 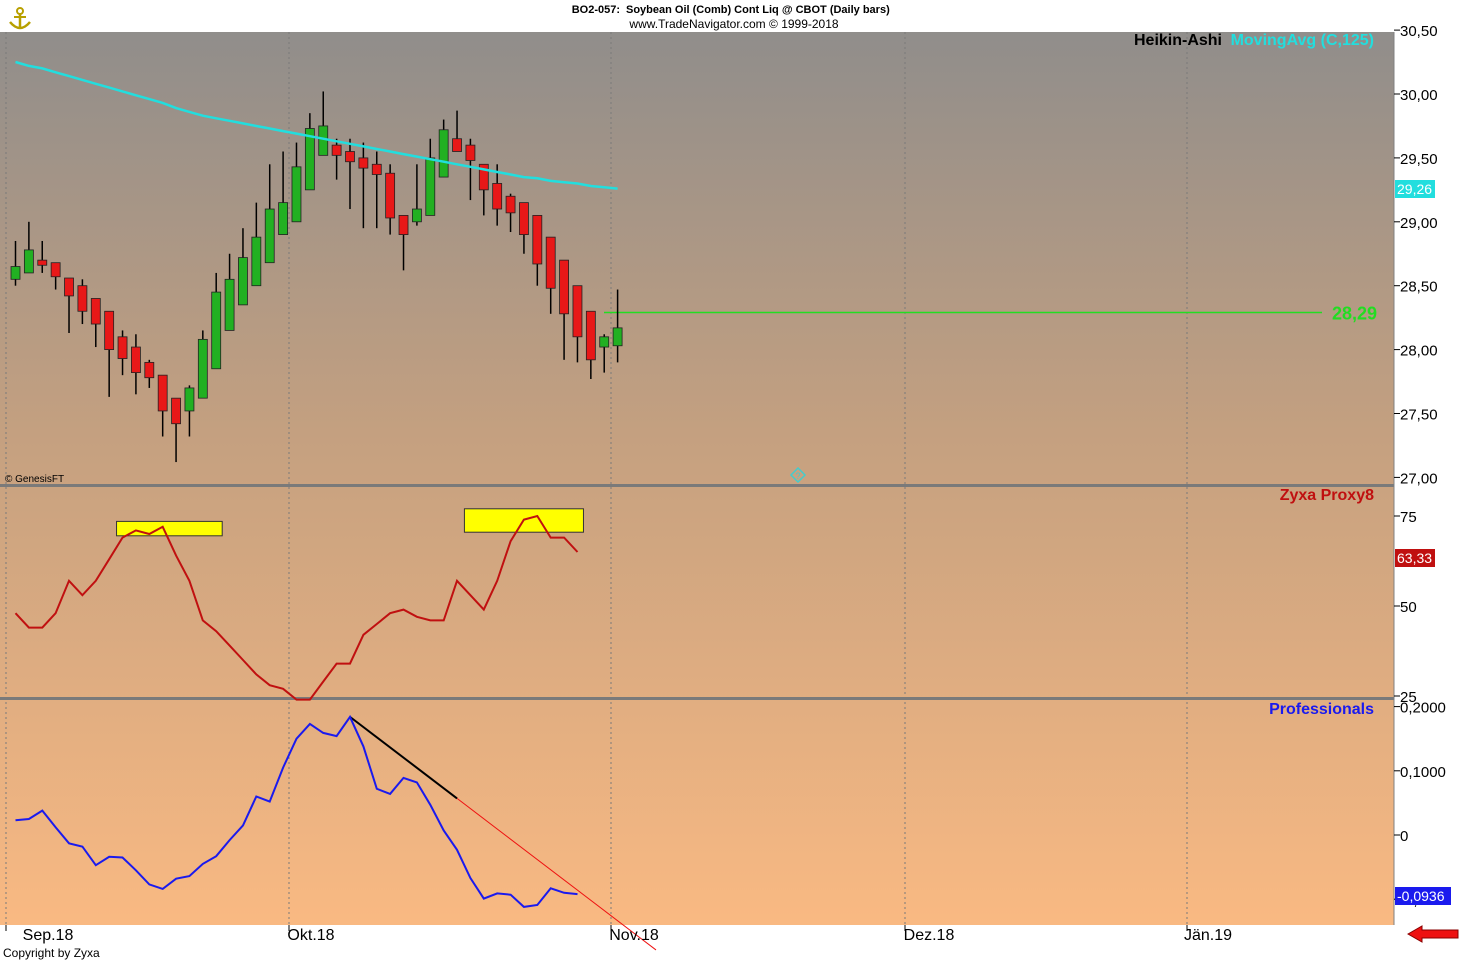 I want to click on diamond-marker-icon: ?, so click(x=798, y=475).